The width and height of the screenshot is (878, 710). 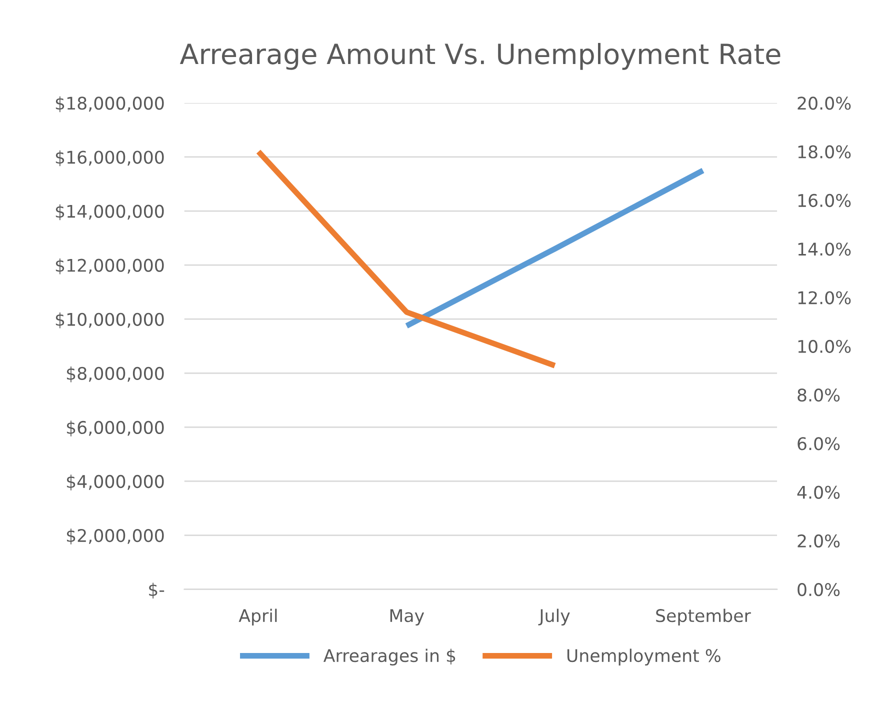 I want to click on y-tick-label: $16,000,000, so click(x=110, y=158).